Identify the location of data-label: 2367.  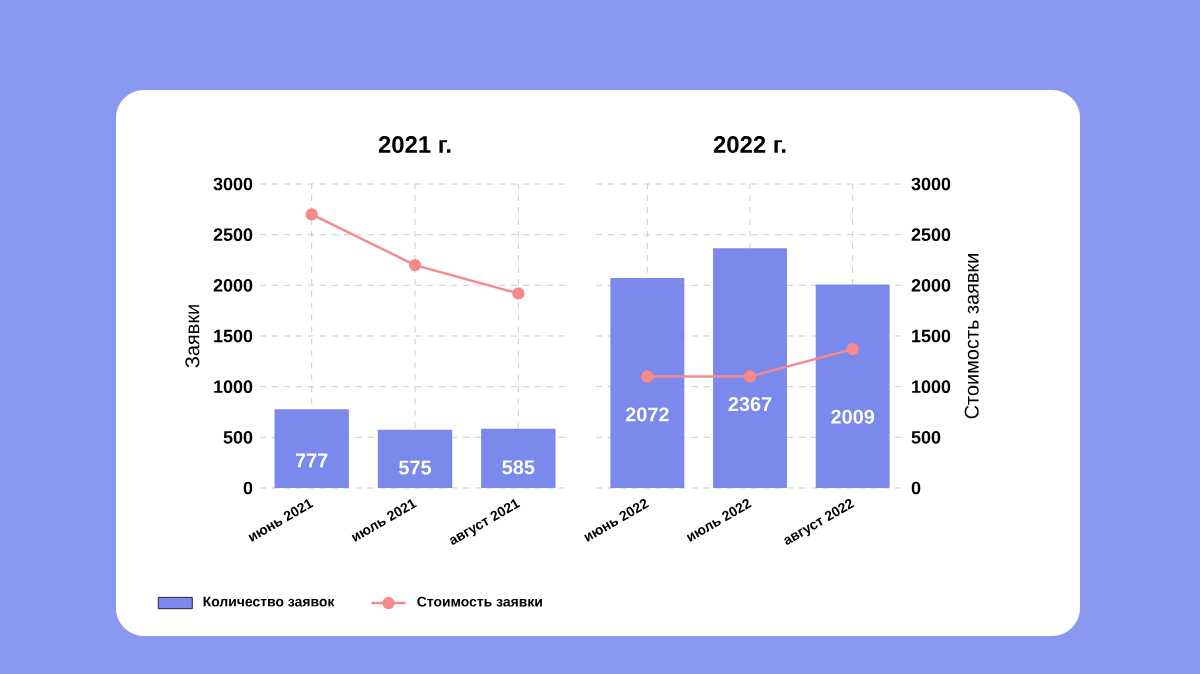
(750, 404).